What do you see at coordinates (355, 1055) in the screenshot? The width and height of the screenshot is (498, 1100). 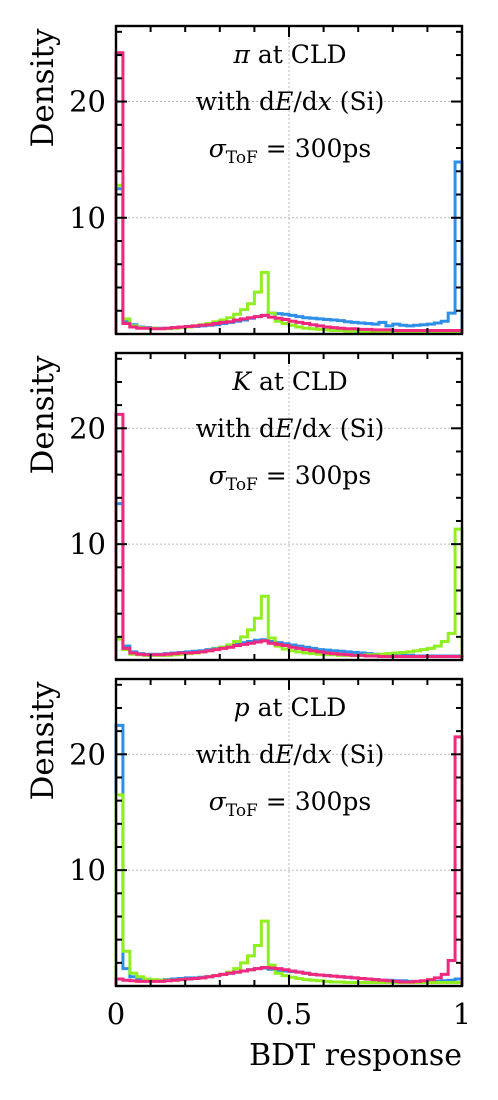 I see `x-axis-title: BDT response` at bounding box center [355, 1055].